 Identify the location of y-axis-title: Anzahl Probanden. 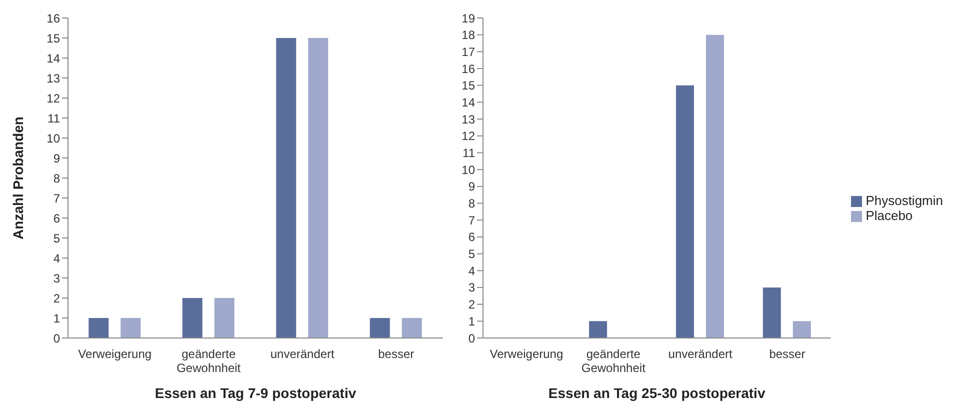
(18, 178).